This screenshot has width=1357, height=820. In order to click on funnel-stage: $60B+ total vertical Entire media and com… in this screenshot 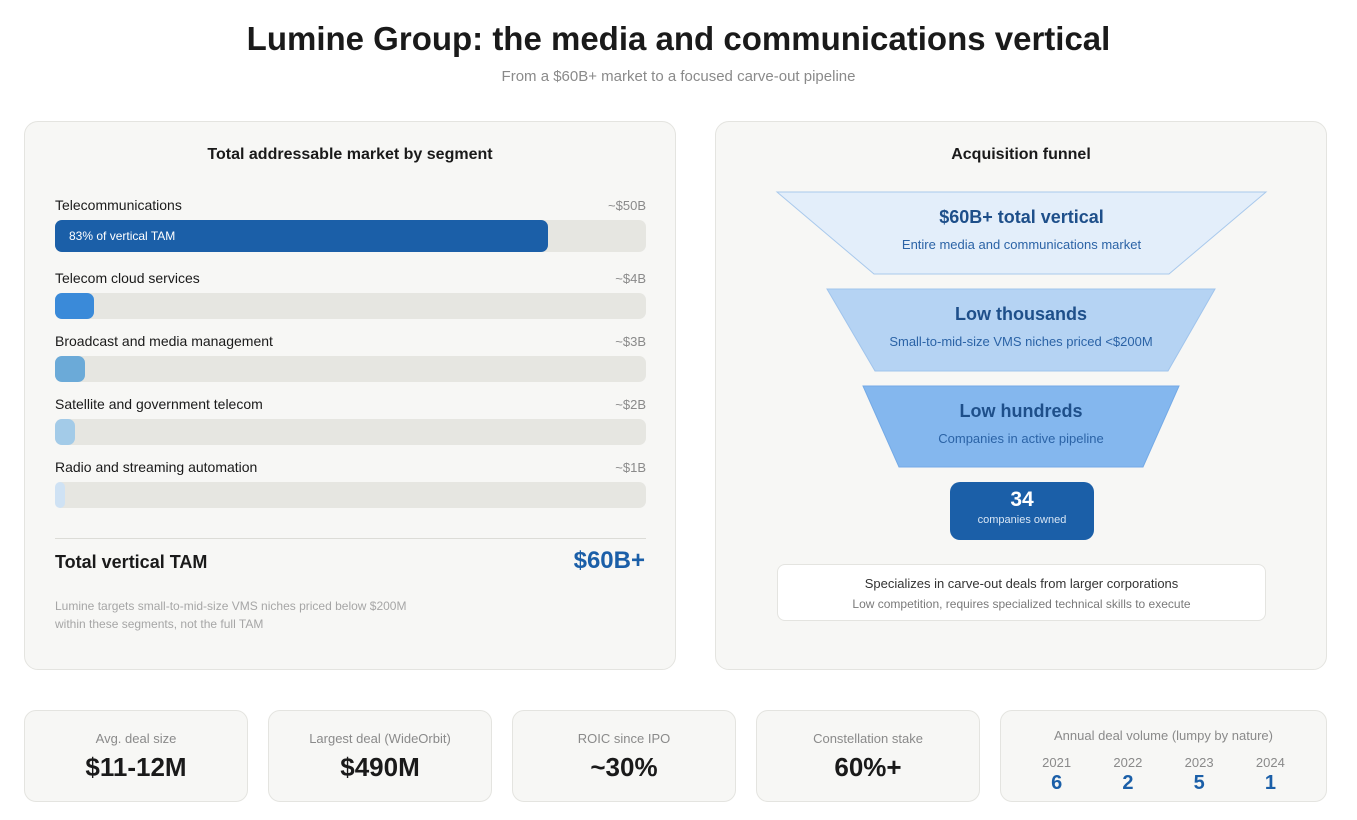, I will do `click(1021, 229)`.